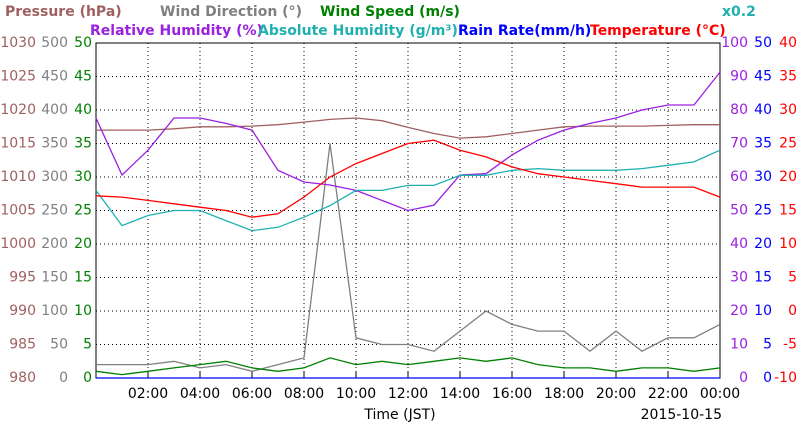 This screenshot has width=800, height=438. What do you see at coordinates (785, 378) in the screenshot?
I see `y-tick-label: -10` at bounding box center [785, 378].